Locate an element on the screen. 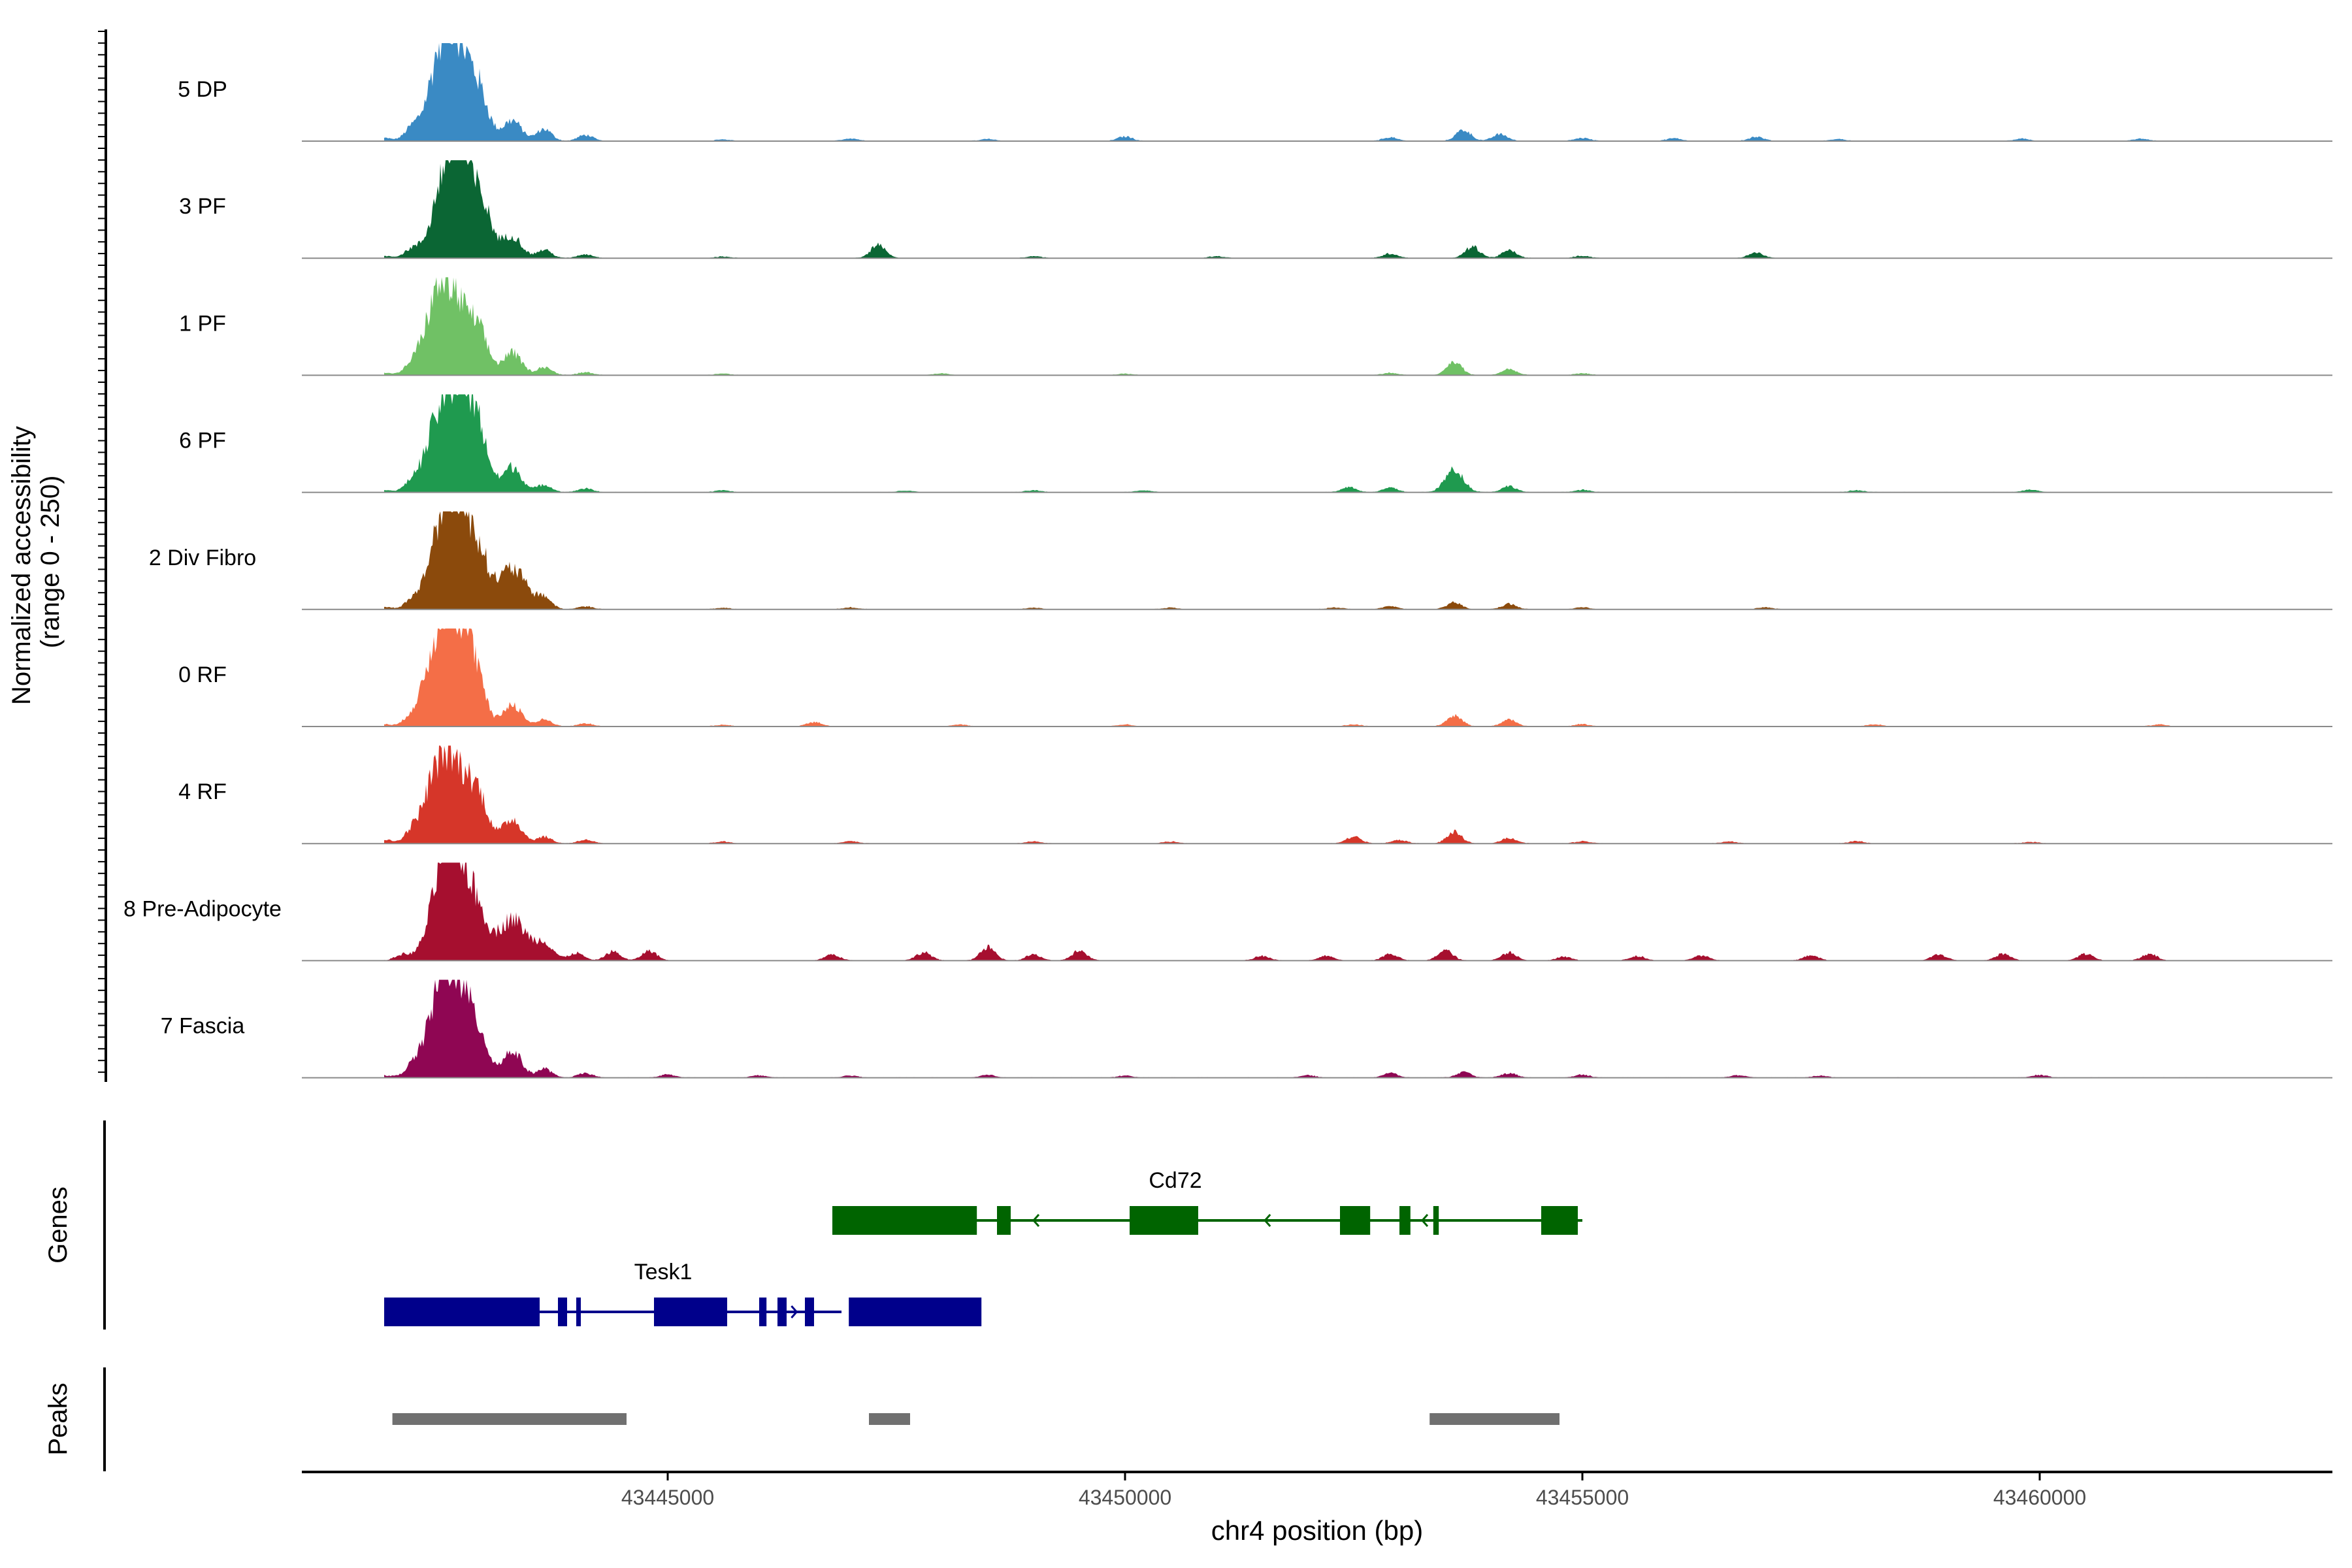  gene-cd72: Cd72 is located at coordinates (1207, 1201).